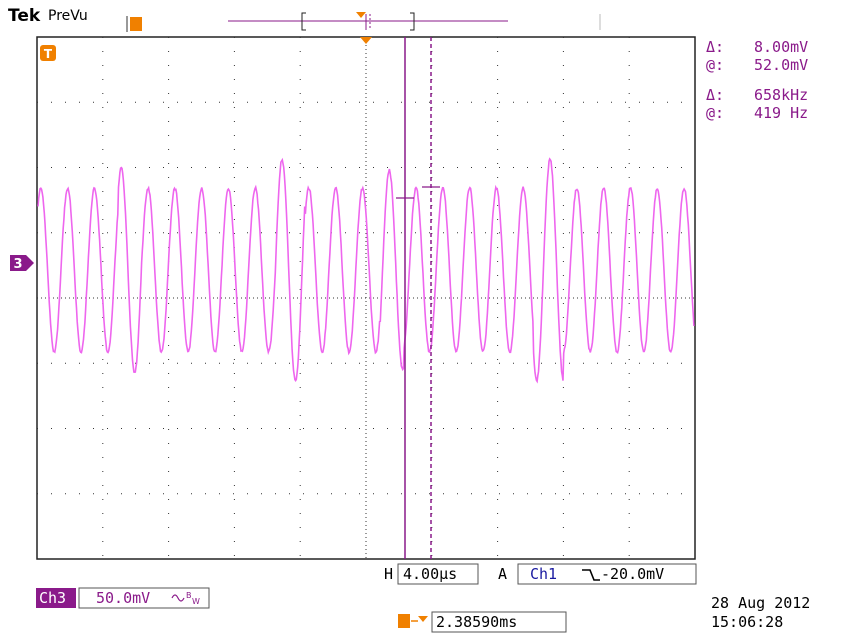 This screenshot has width=849, height=635. I want to click on trigger-level: -20.0mV, so click(632, 574).